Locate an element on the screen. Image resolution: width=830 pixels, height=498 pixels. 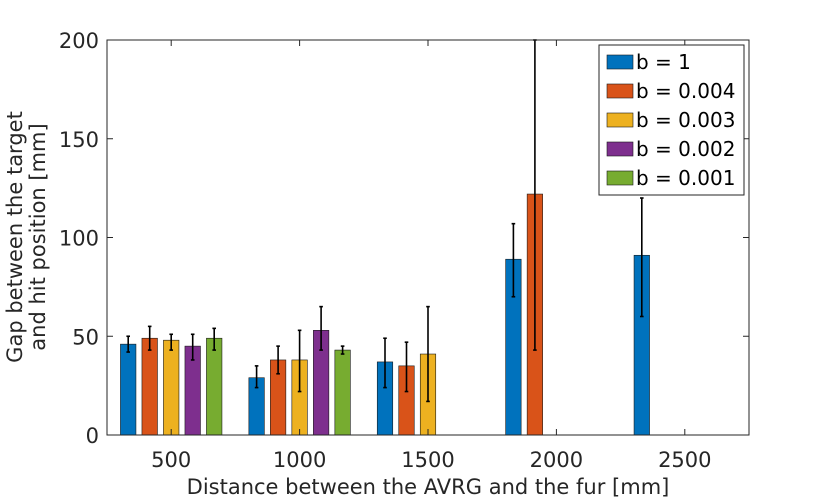
legend-label: b = 1 is located at coordinates (663, 62).